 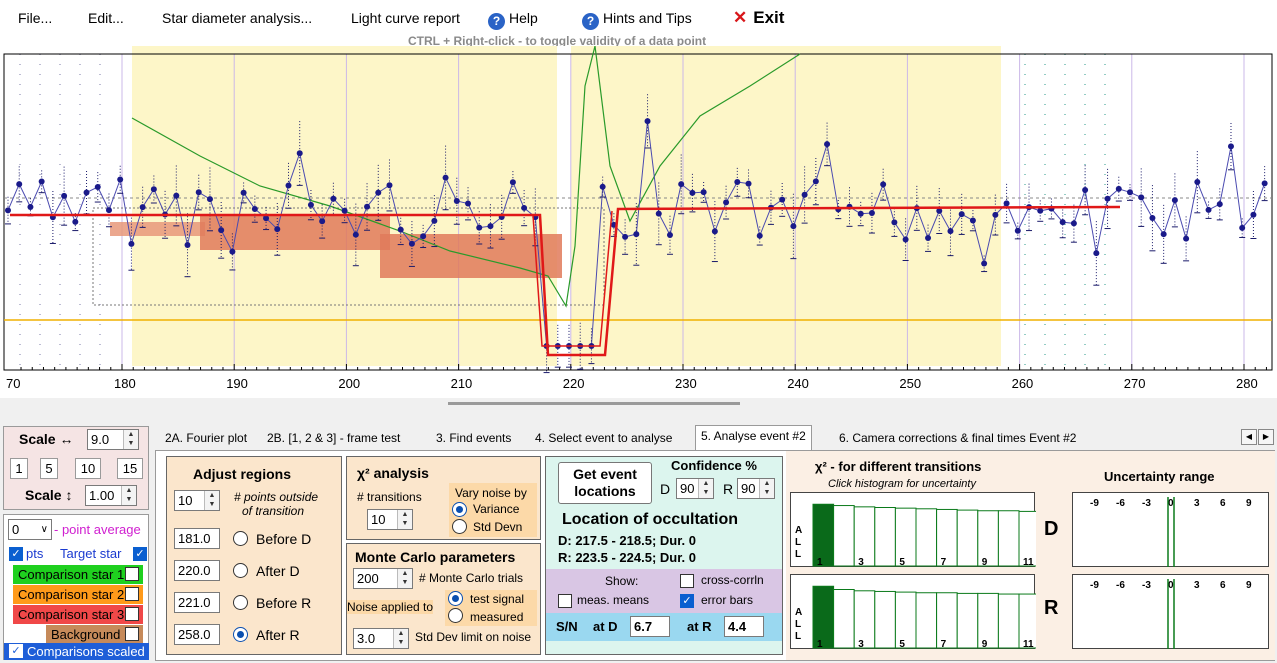 What do you see at coordinates (885, 537) in the screenshot?
I see `histogram-bar` at bounding box center [885, 537].